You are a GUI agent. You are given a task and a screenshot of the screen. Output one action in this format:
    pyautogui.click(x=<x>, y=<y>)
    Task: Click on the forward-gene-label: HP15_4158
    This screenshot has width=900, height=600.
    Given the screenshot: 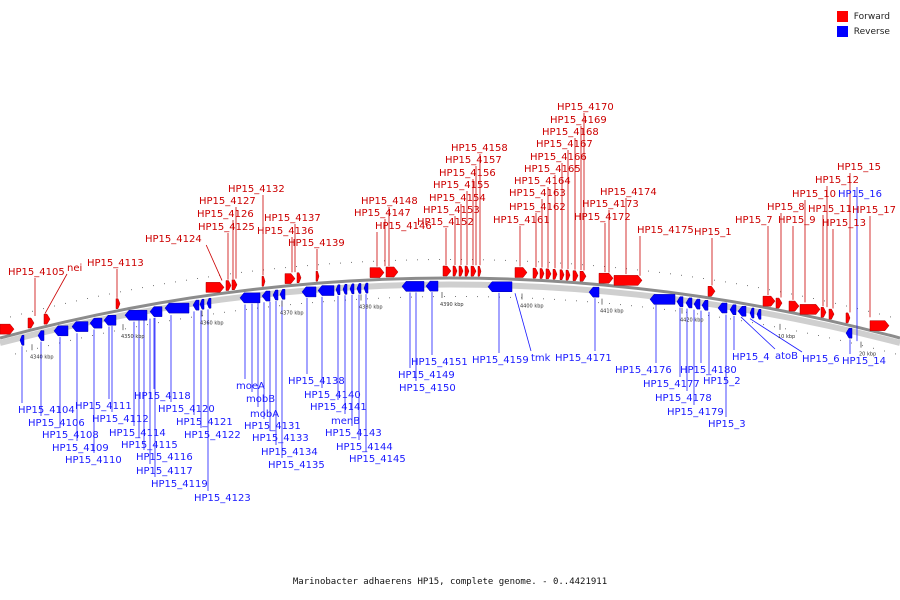 What is the action you would take?
    pyautogui.click(x=479, y=148)
    